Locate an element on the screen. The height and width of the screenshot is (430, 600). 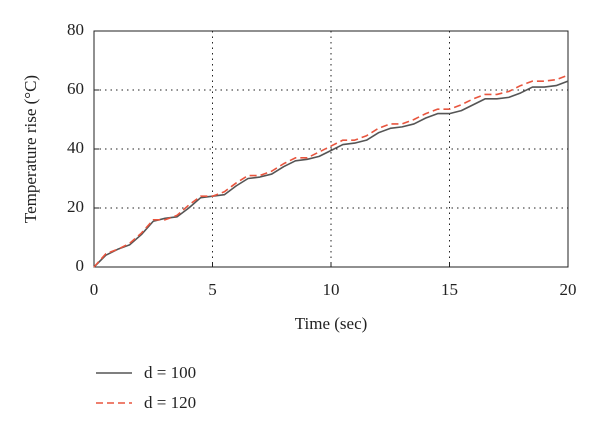
legend-label: d = 100 is located at coordinates (170, 372).